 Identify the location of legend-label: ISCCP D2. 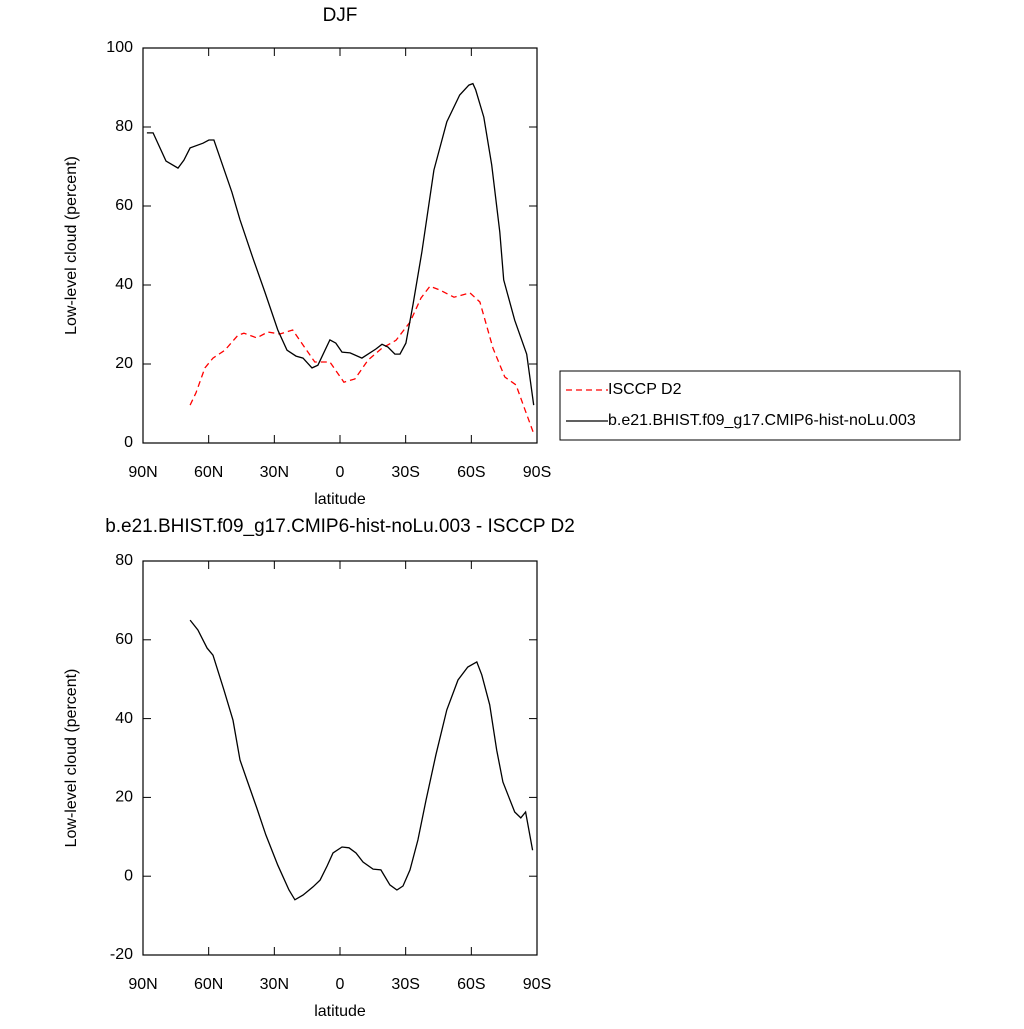
(645, 389).